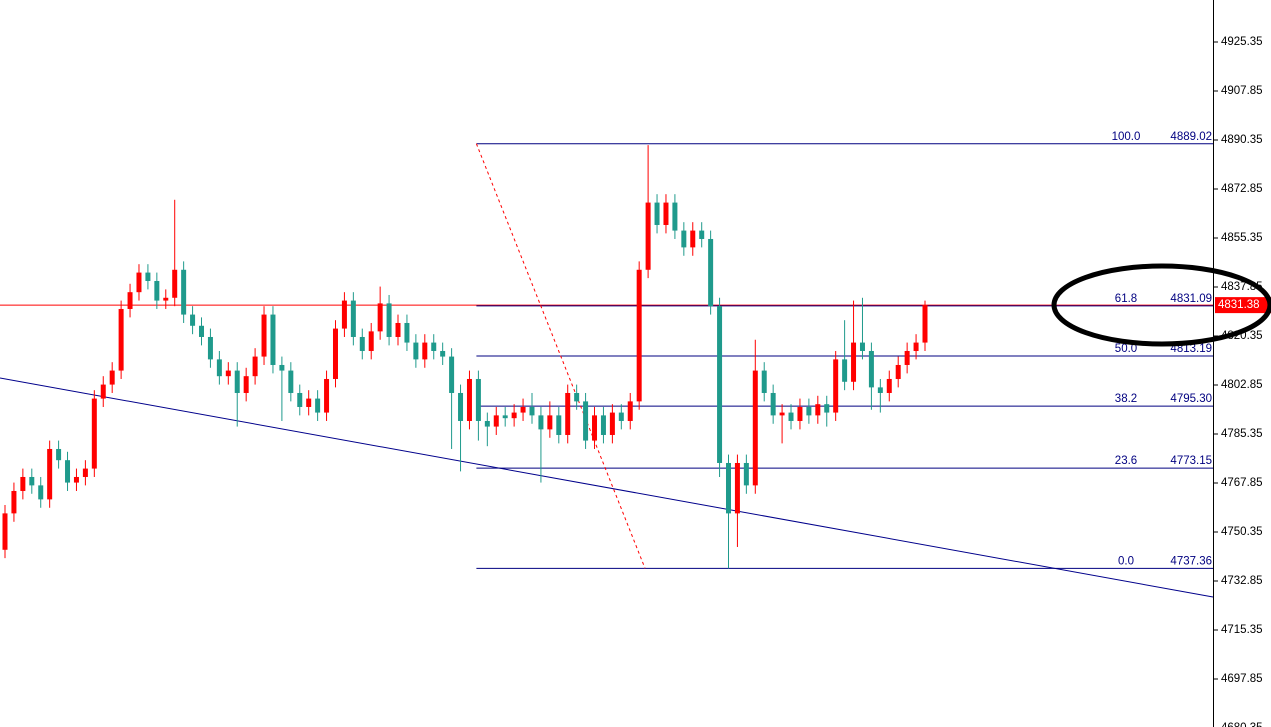 The height and width of the screenshot is (727, 1271). What do you see at coordinates (1242, 140) in the screenshot?
I see `y-tick-label: 4890.35` at bounding box center [1242, 140].